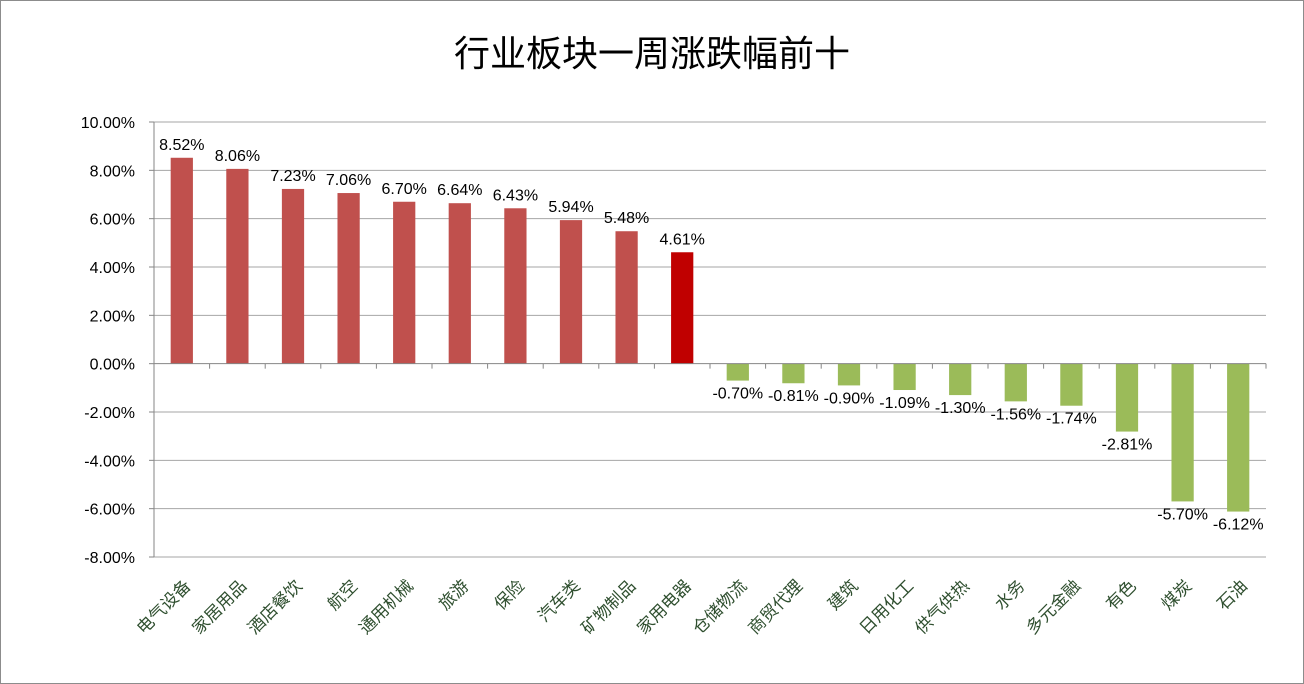 This screenshot has height=684, width=1304. What do you see at coordinates (843, 595) in the screenshot?
I see `x-tick-label: 建筑` at bounding box center [843, 595].